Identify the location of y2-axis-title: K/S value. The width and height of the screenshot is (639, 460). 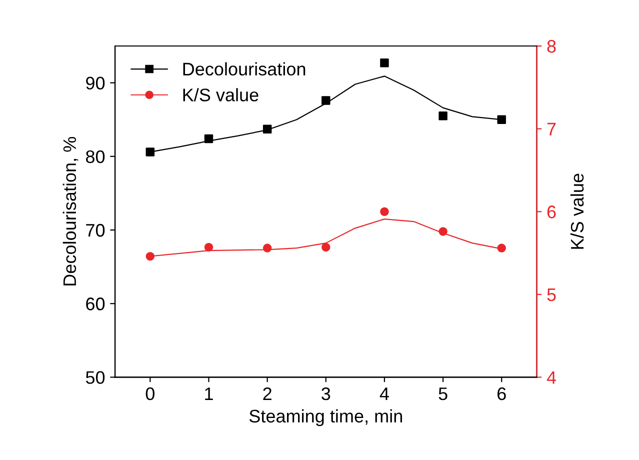
(577, 211).